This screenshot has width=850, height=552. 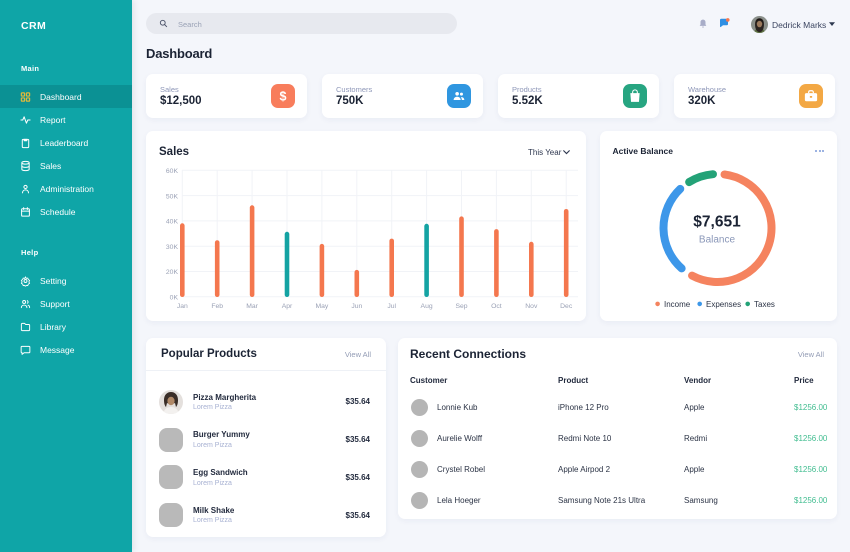 What do you see at coordinates (172, 171) in the screenshot?
I see `svg-text: 60K` at bounding box center [172, 171].